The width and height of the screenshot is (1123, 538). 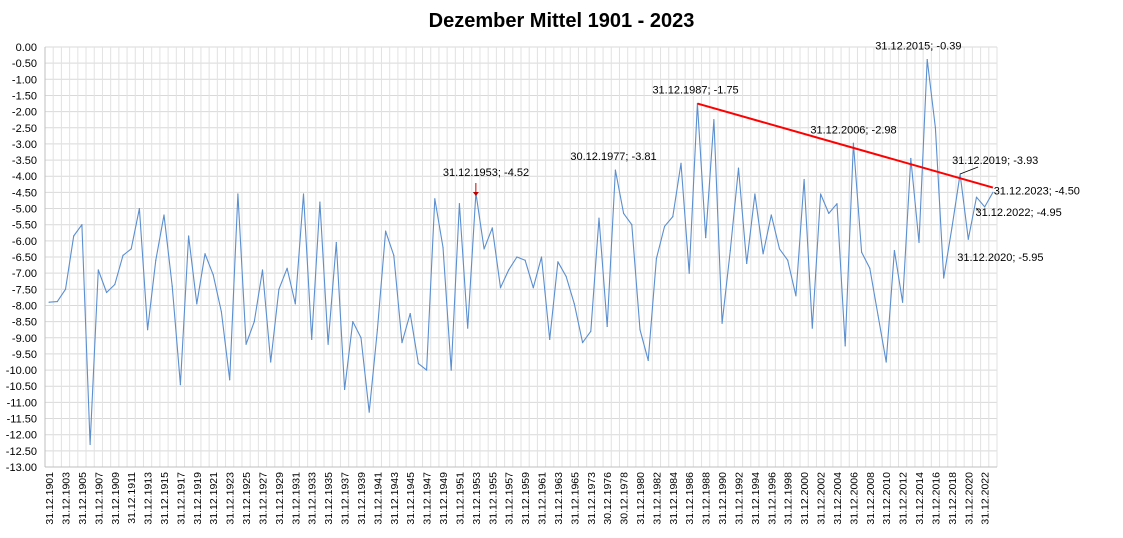 I want to click on y-tick-label: -10.50, so click(x=21, y=387).